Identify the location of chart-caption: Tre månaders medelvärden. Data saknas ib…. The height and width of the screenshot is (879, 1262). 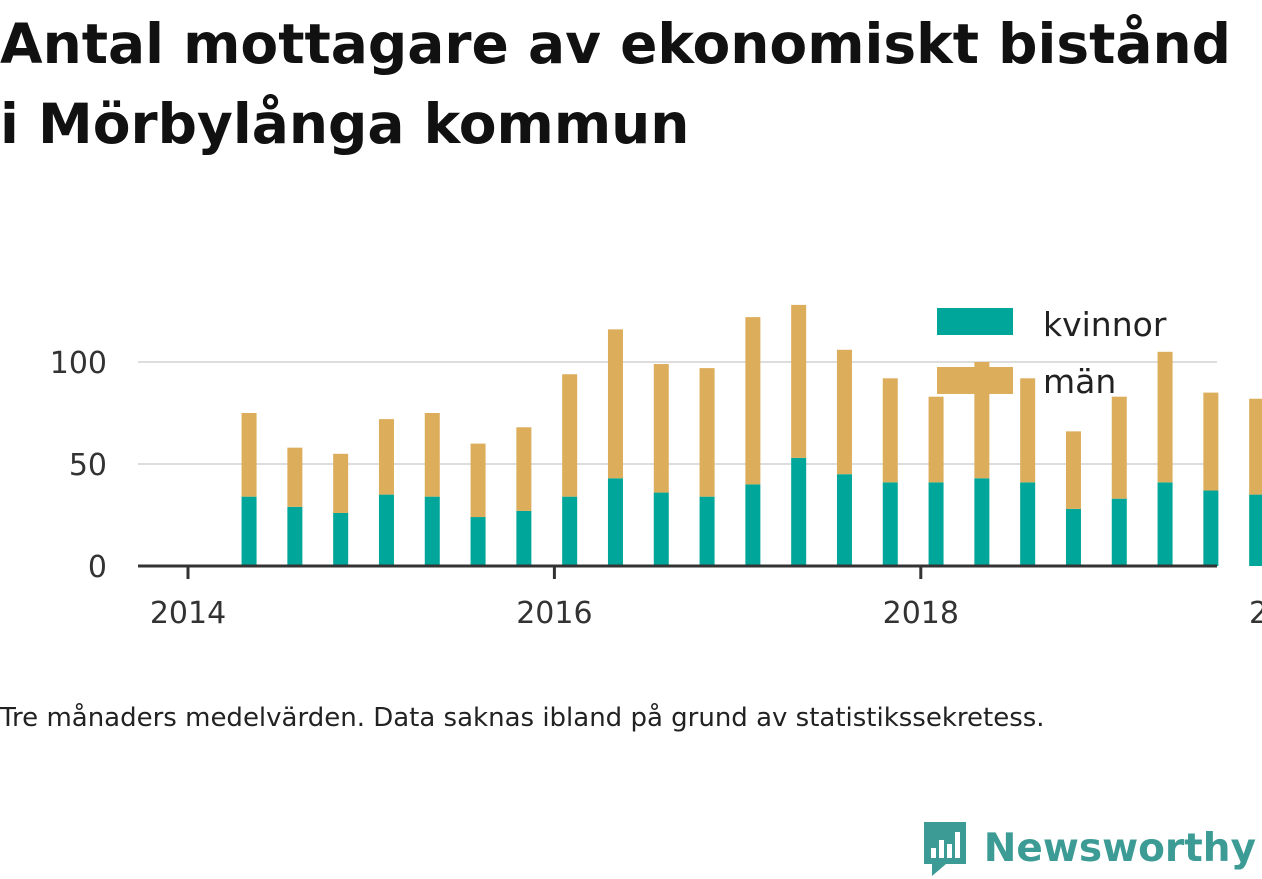
(522, 718).